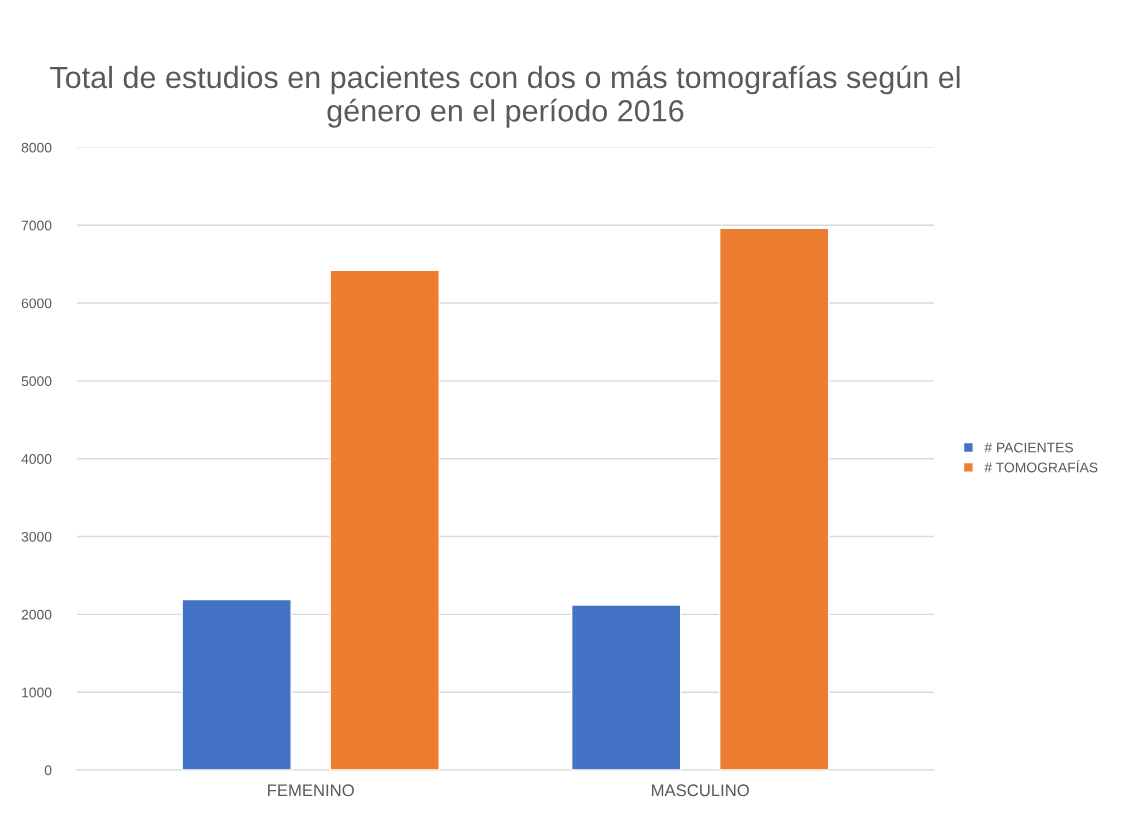 The height and width of the screenshot is (828, 1132). Describe the element at coordinates (505, 96) in the screenshot. I see `chart-title: Total de estudios en pacientes con dos o más tomografías según el género en el período 2016` at that location.